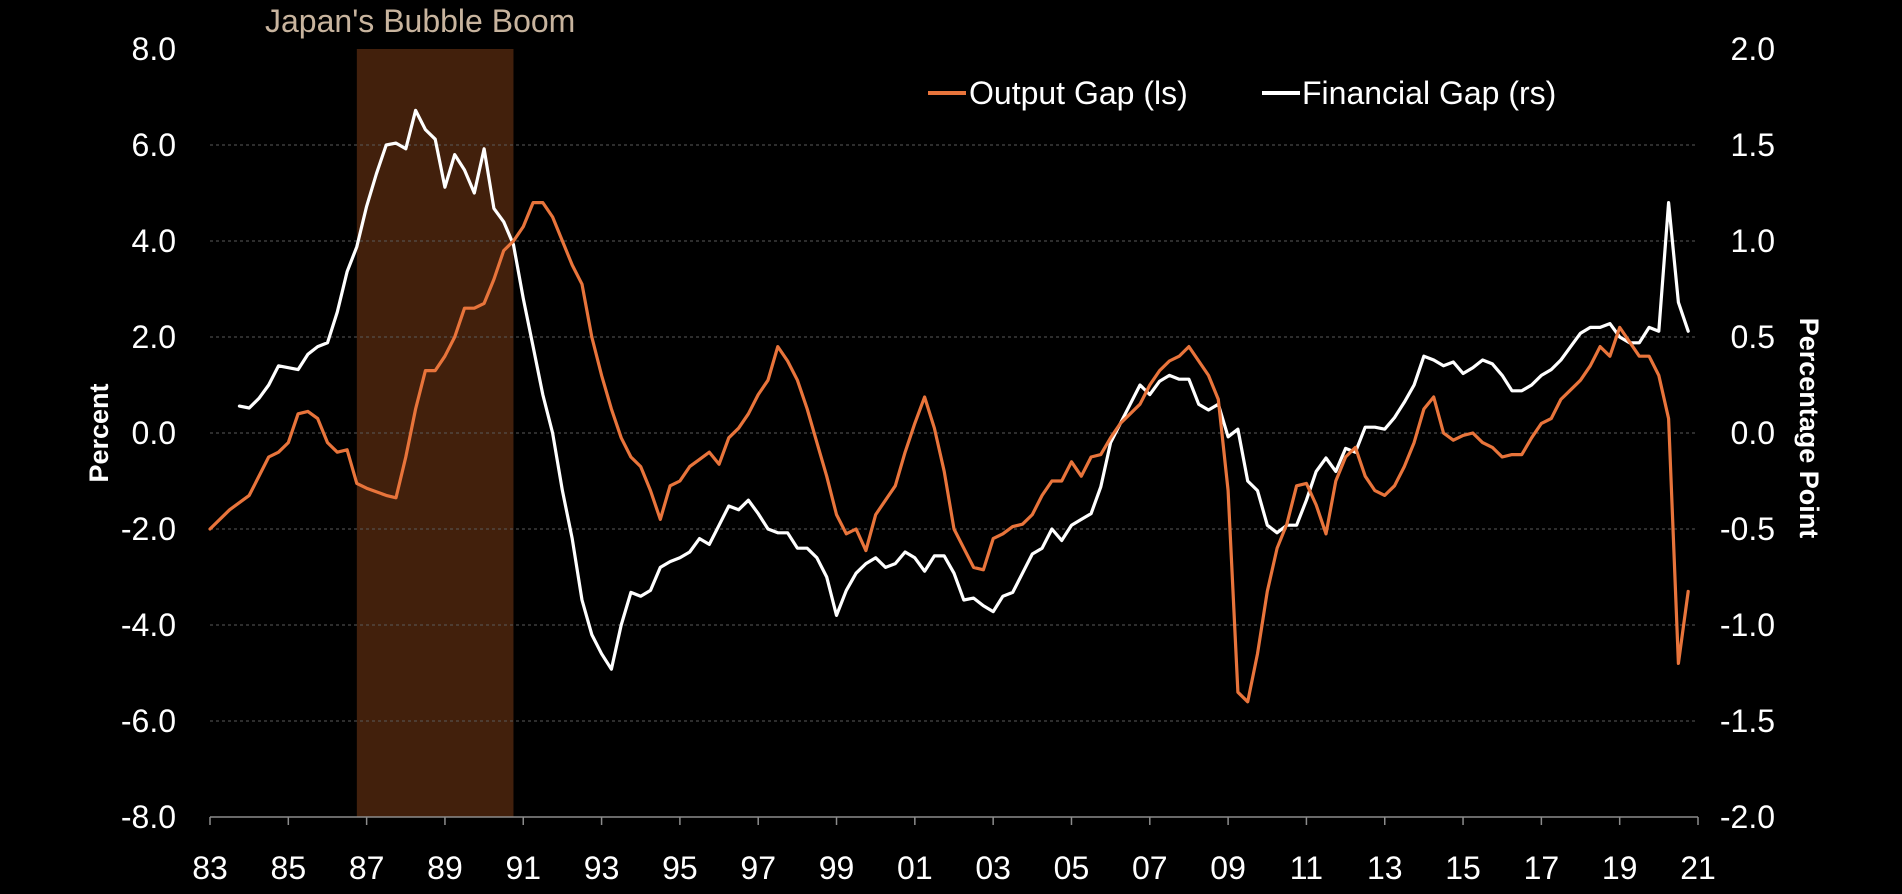 The width and height of the screenshot is (1902, 894). Describe the element at coordinates (210, 868) in the screenshot. I see `x-tick-label: 83` at that location.